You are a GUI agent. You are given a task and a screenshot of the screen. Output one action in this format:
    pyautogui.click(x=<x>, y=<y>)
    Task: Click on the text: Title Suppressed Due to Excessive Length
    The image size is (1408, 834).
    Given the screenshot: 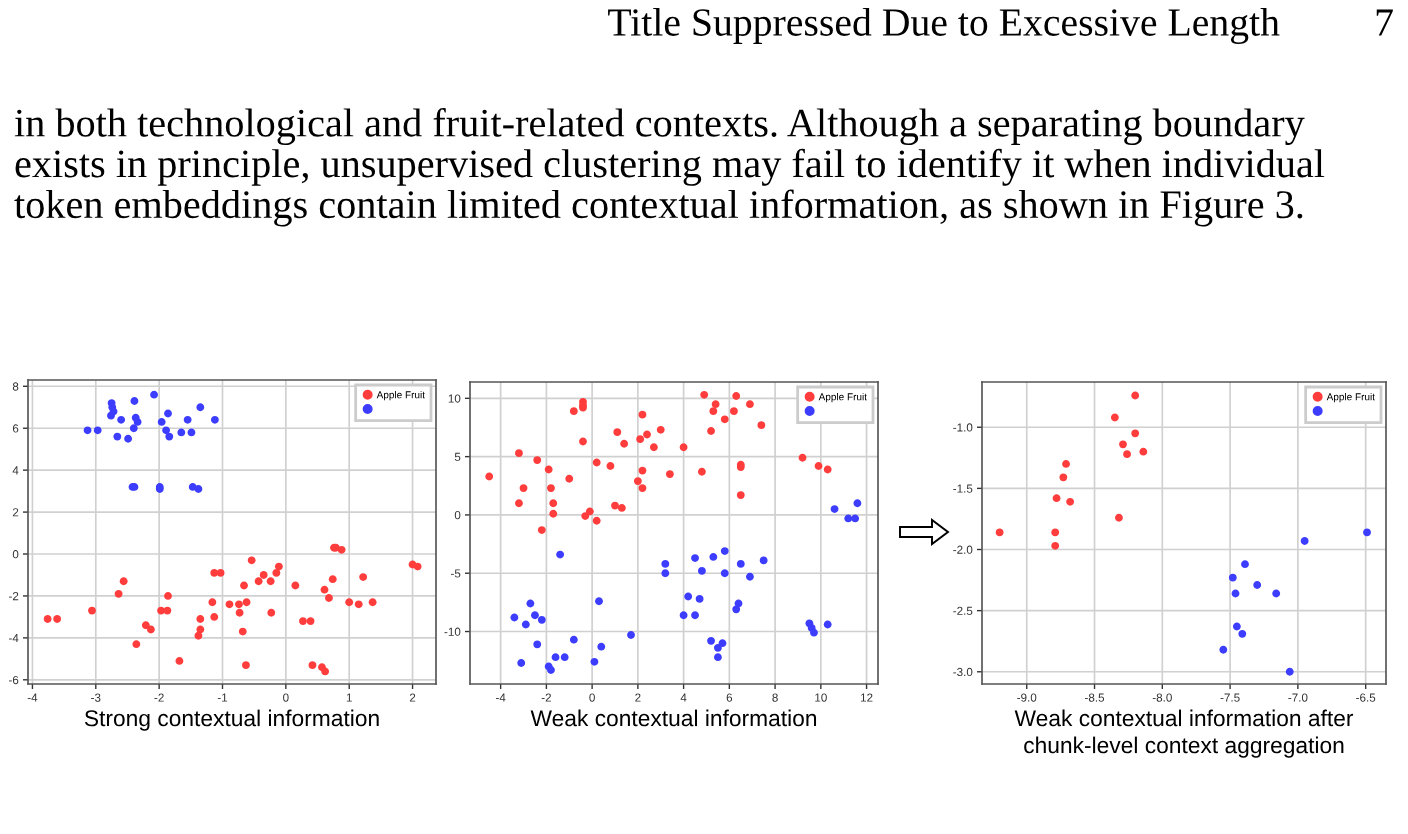 What is the action you would take?
    pyautogui.click(x=944, y=26)
    